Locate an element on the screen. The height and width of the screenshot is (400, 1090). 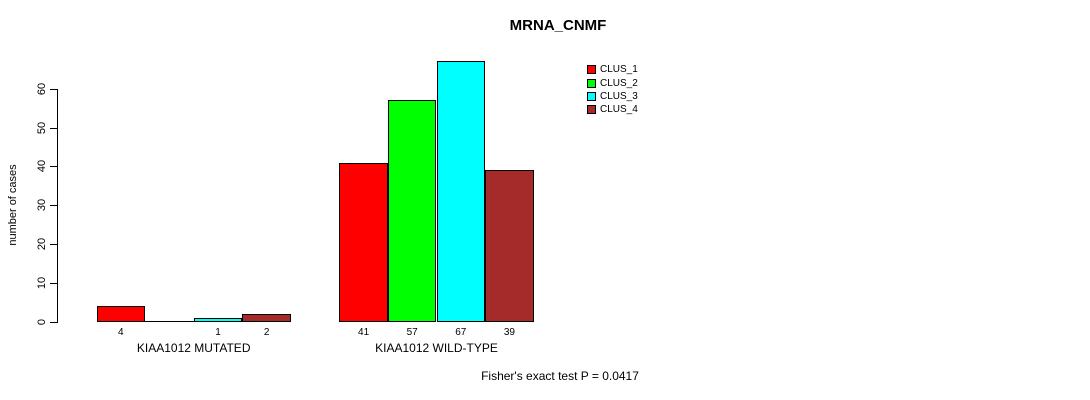
y-axis-line is located at coordinates (57, 205).